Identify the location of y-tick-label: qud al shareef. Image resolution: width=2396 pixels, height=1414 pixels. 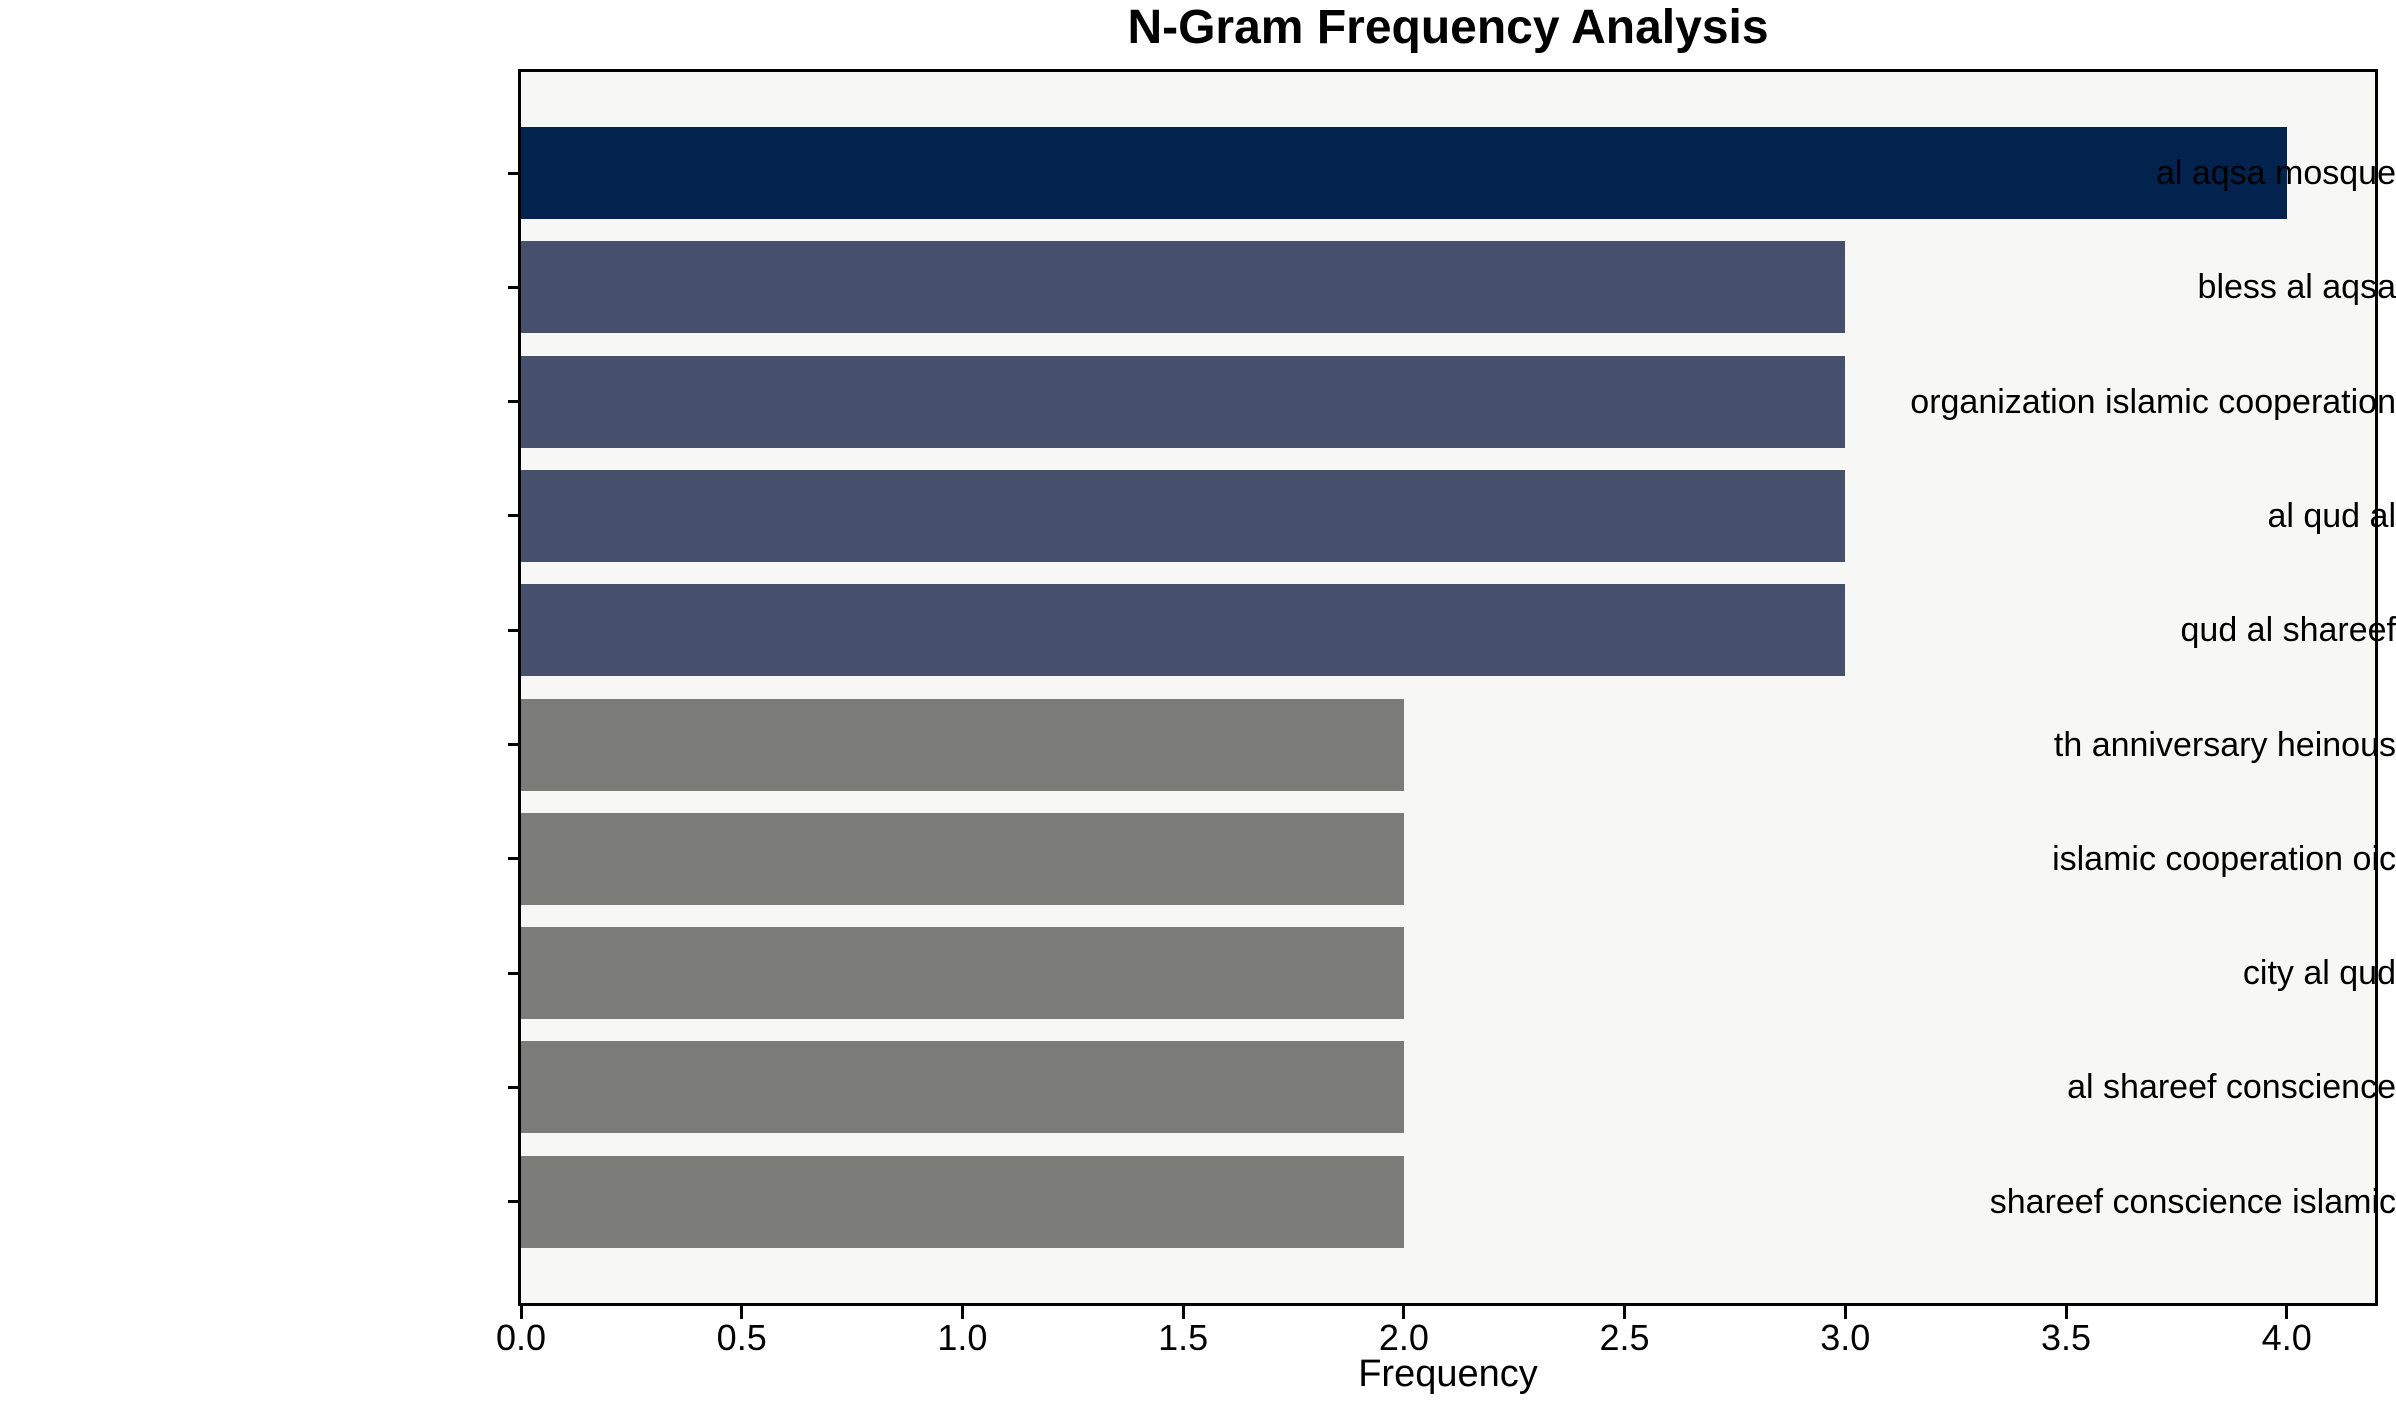
(2288, 630).